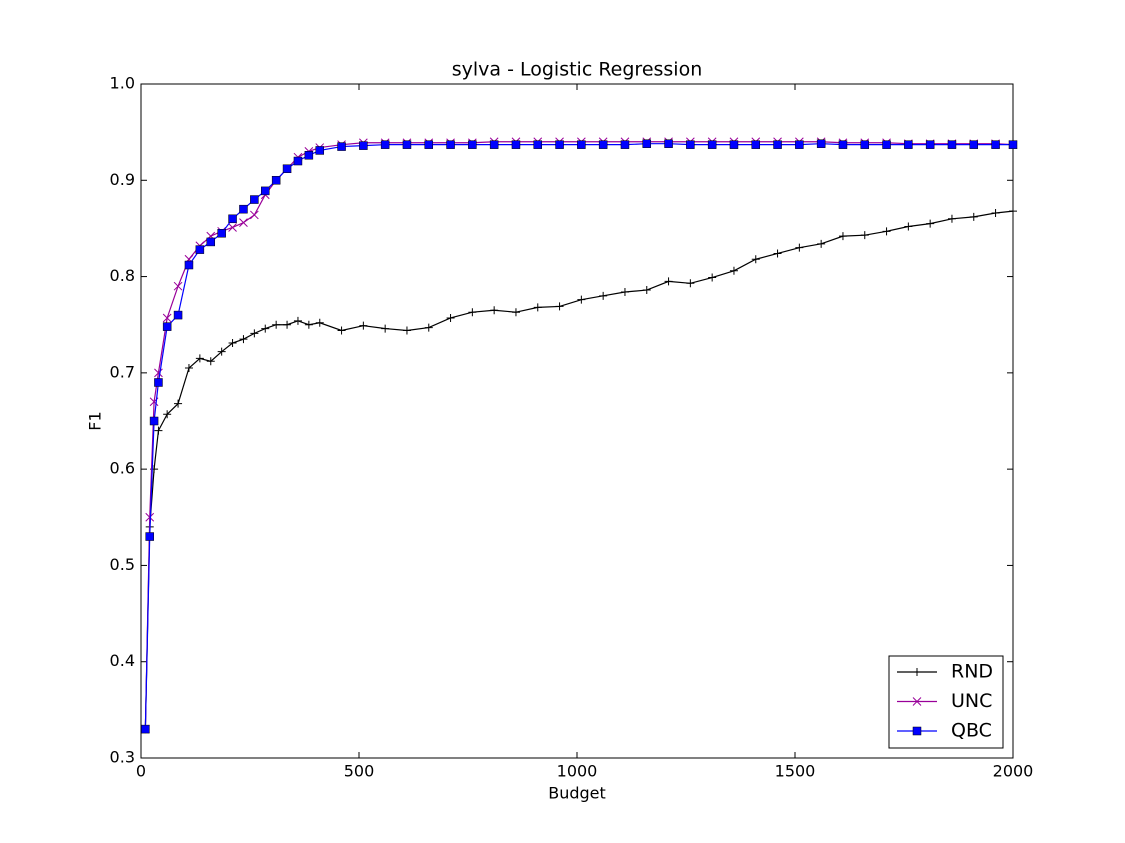  I want to click on y-axis-label: F1, so click(95, 420).